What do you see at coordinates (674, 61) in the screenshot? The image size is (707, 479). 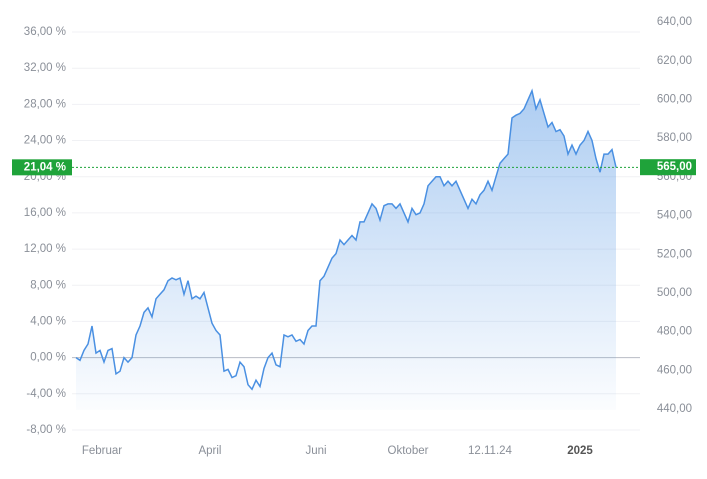 I see `y2-tick-label: 620,00` at bounding box center [674, 61].